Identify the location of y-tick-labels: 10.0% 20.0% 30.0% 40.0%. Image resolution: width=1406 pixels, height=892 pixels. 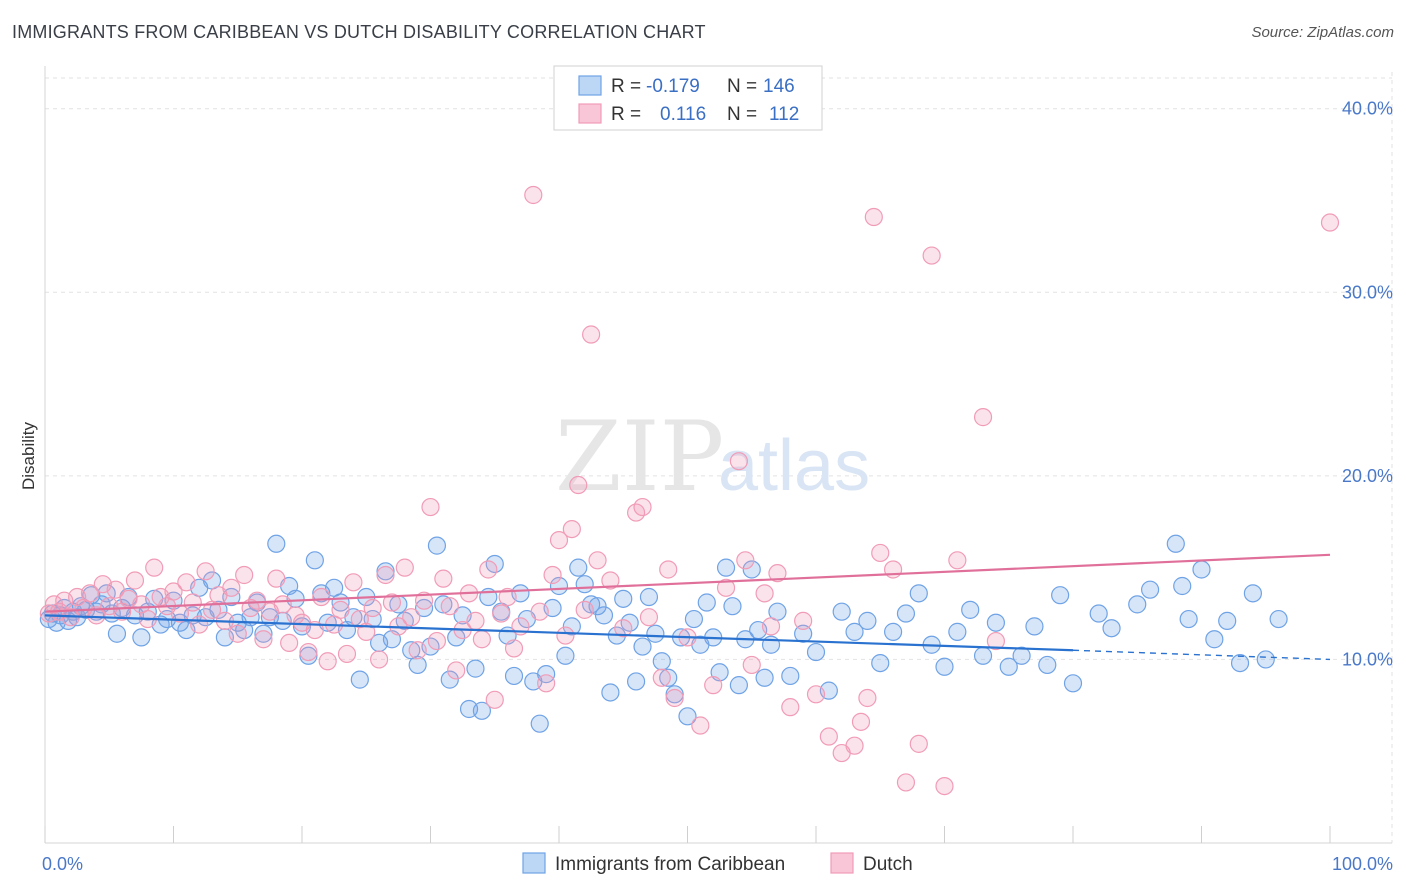
(1367, 384).